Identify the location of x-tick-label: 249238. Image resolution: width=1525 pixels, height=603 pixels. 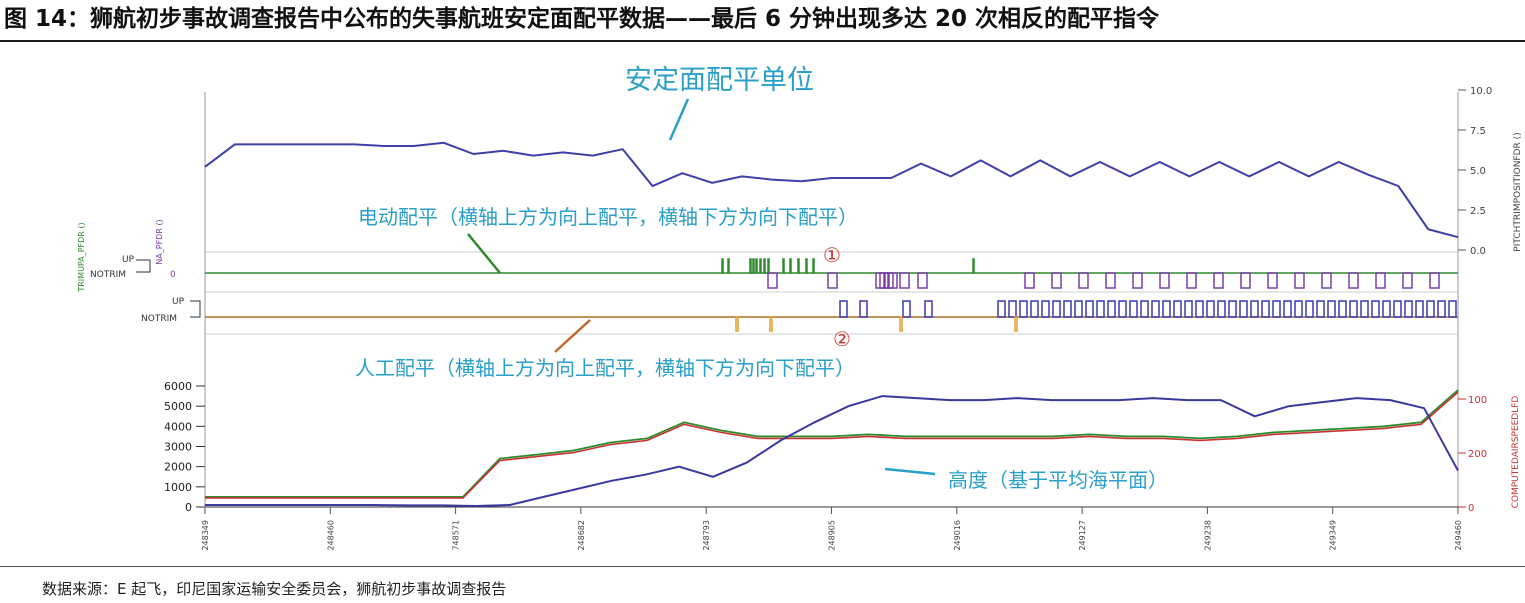
(1207, 535).